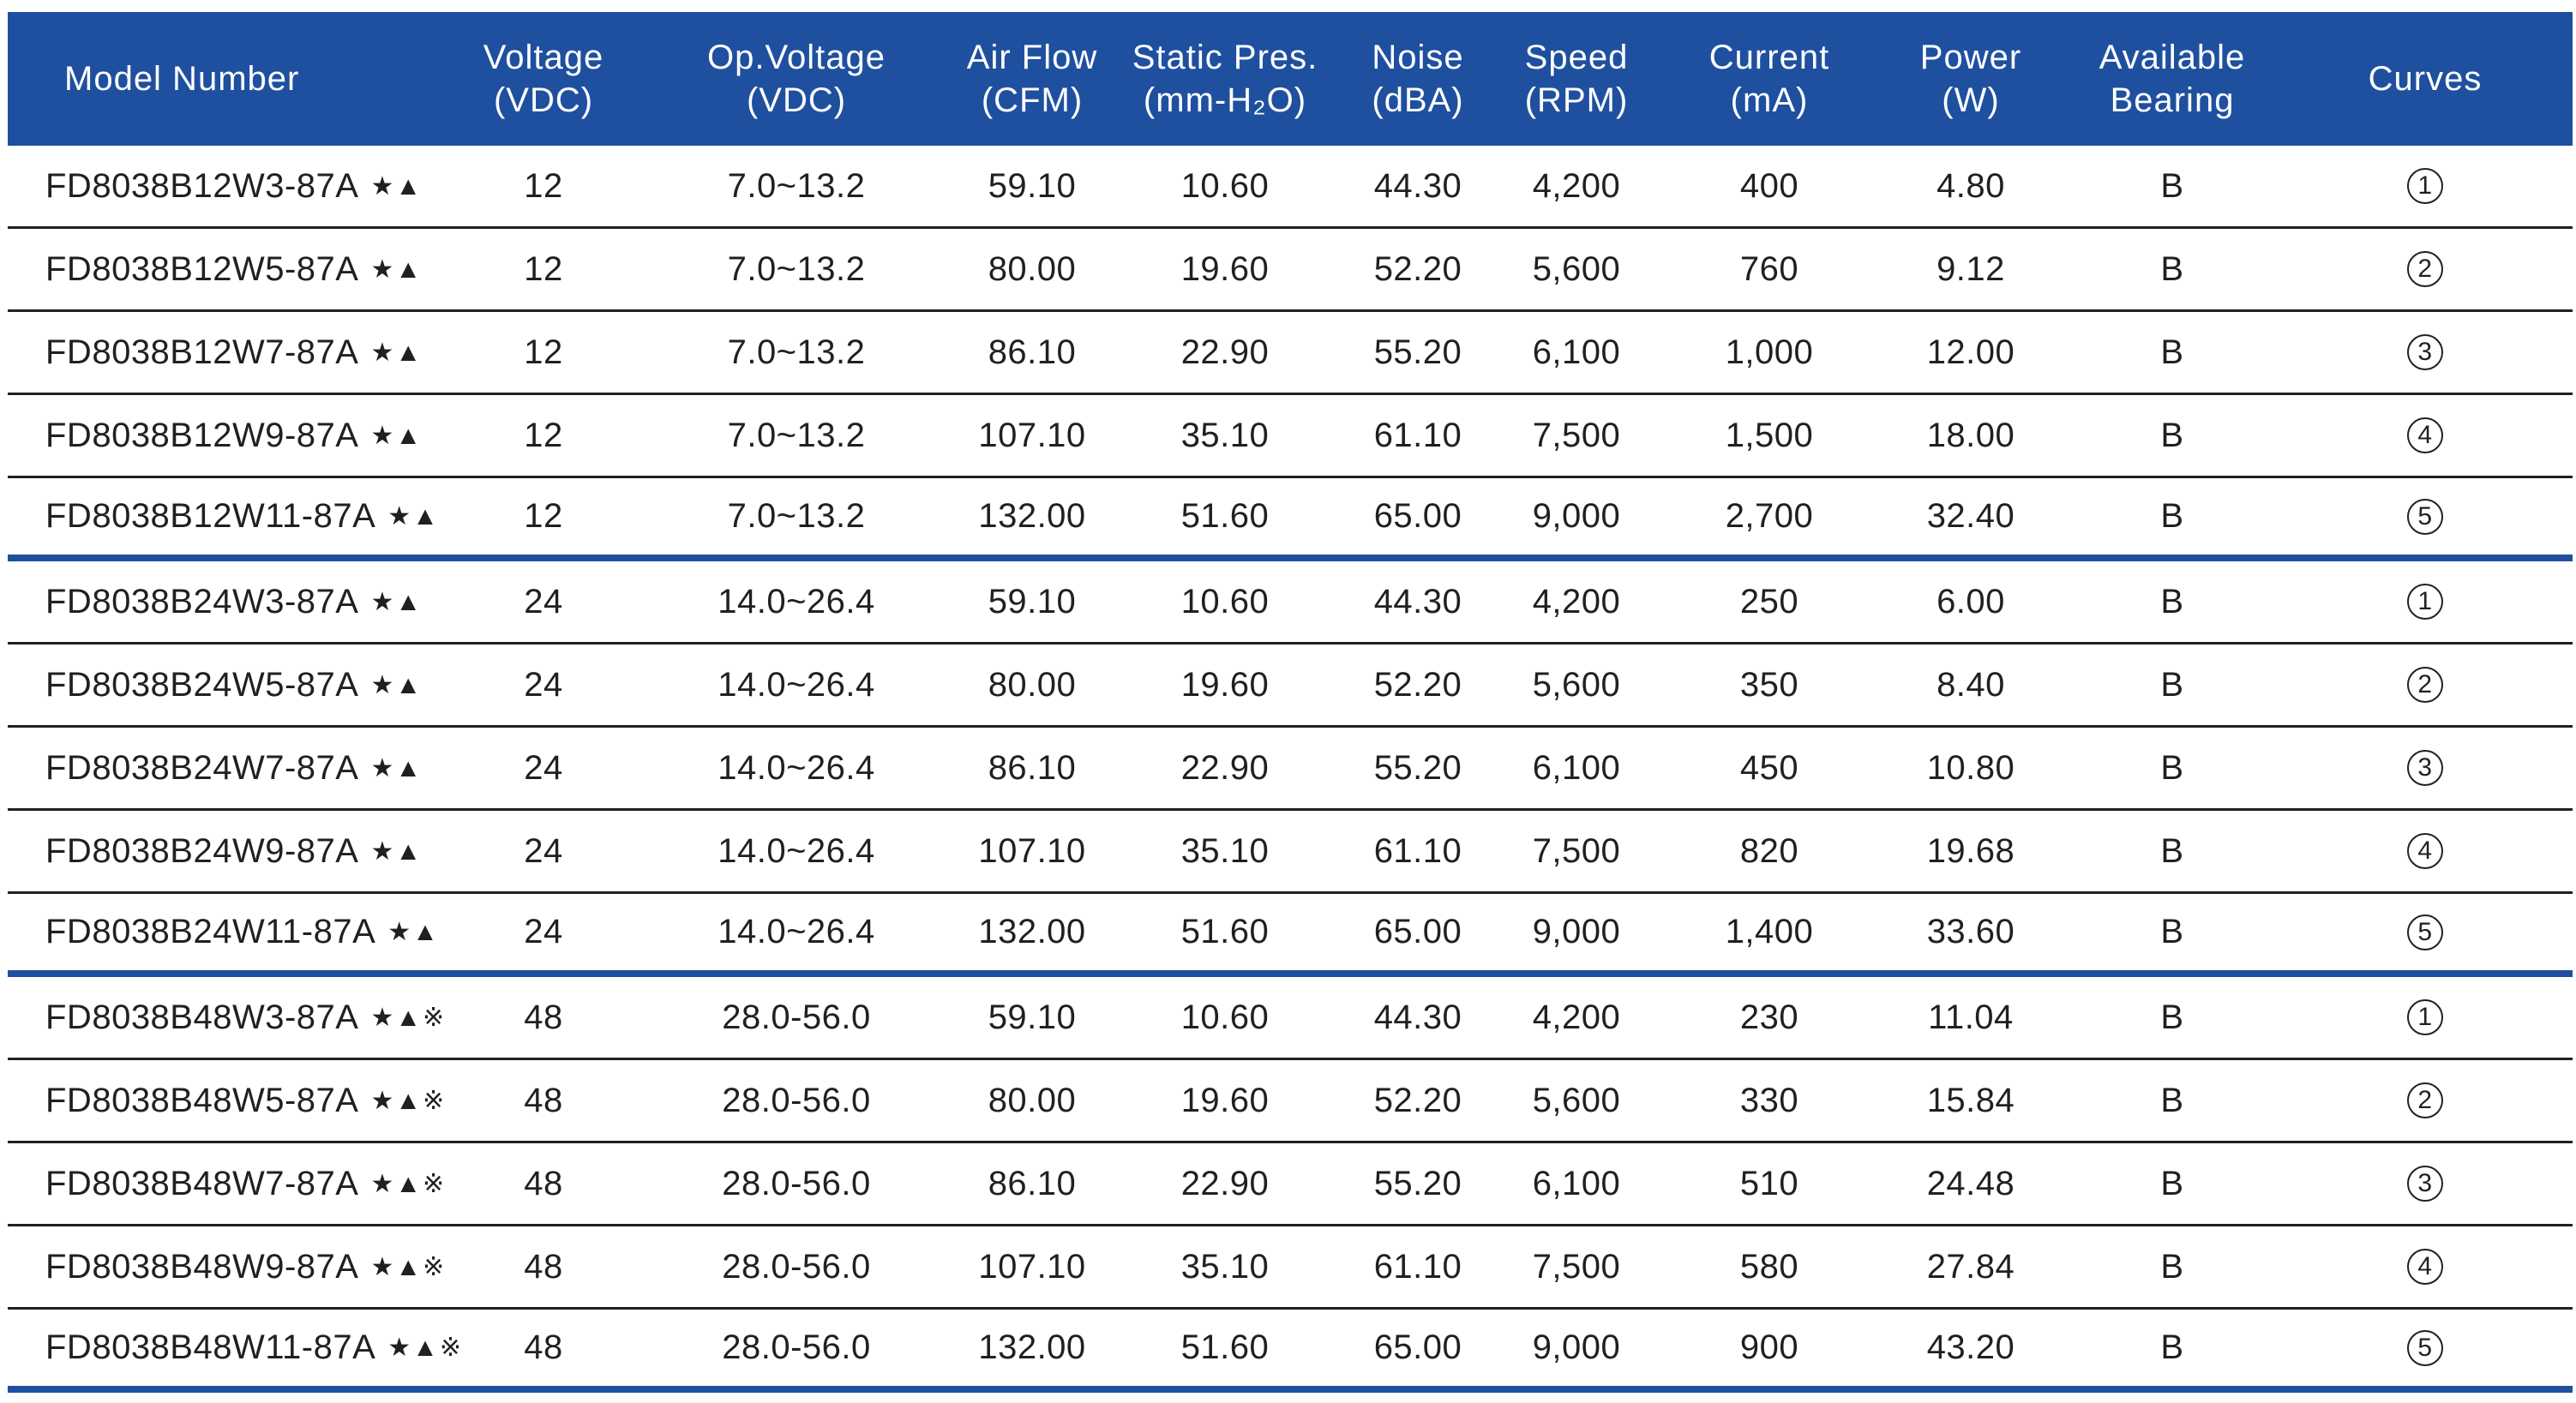 Image resolution: width=2576 pixels, height=1403 pixels. Describe the element at coordinates (1417, 516) in the screenshot. I see `cell-noise: 65.00` at that location.